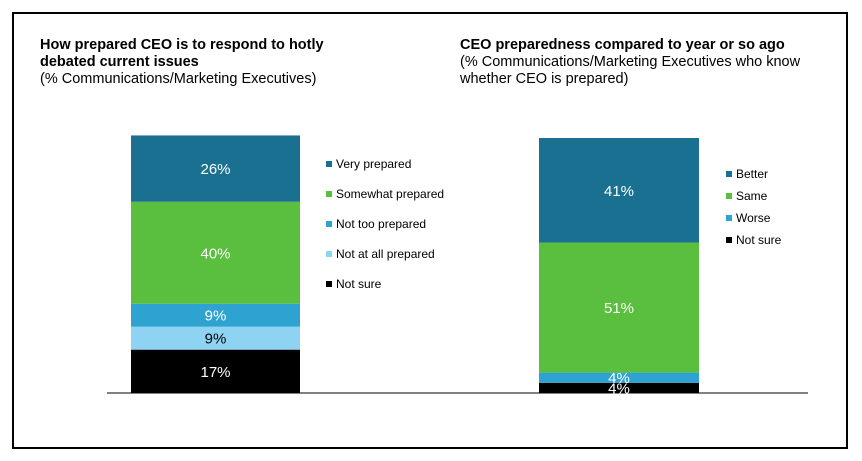  I want to click on right-data-label-better: 41%, so click(619, 191).